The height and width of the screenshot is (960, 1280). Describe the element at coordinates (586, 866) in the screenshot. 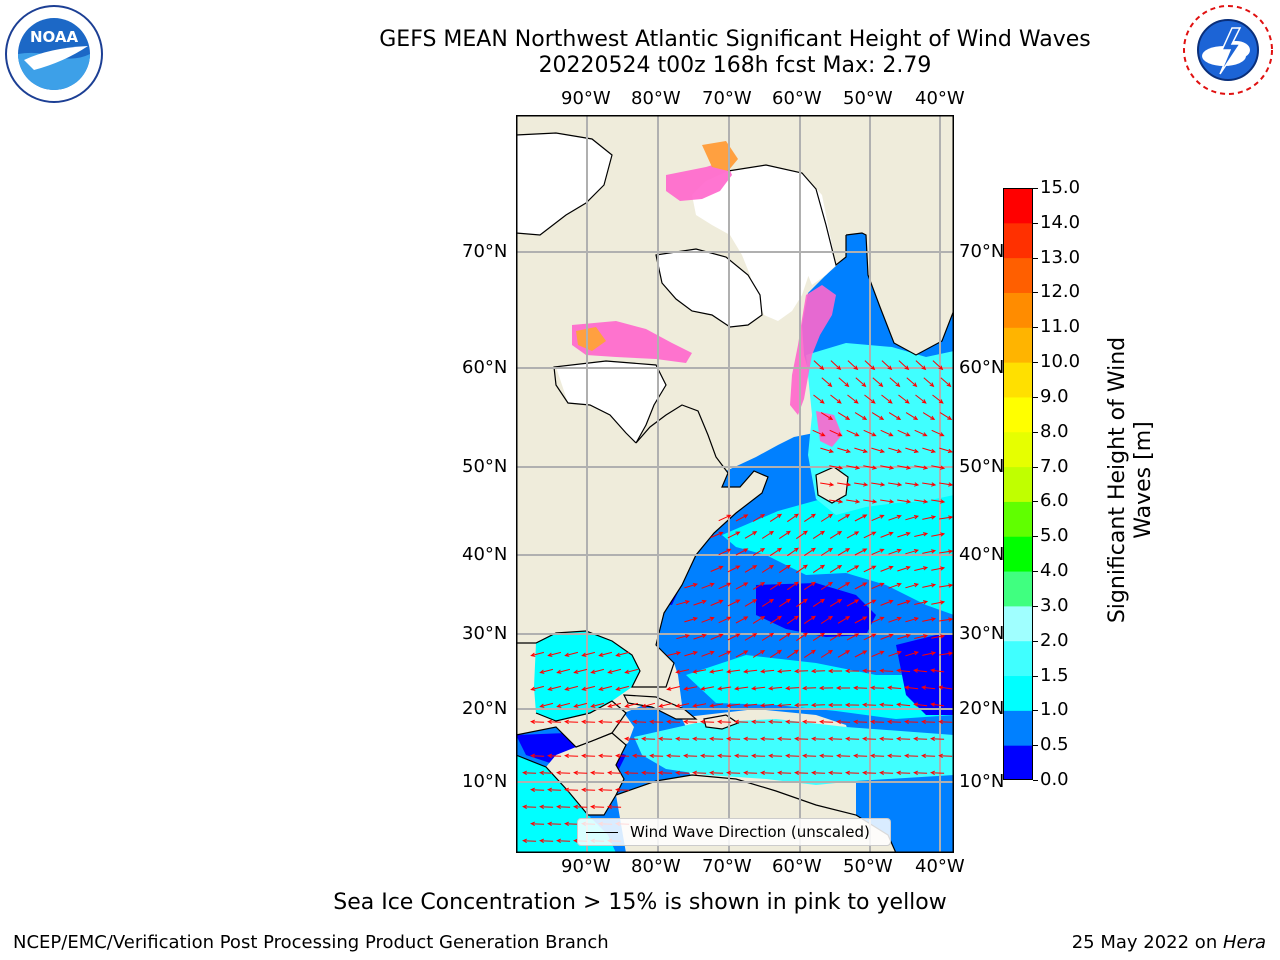

I see `lon-label-bottom-90w: 90°W` at that location.